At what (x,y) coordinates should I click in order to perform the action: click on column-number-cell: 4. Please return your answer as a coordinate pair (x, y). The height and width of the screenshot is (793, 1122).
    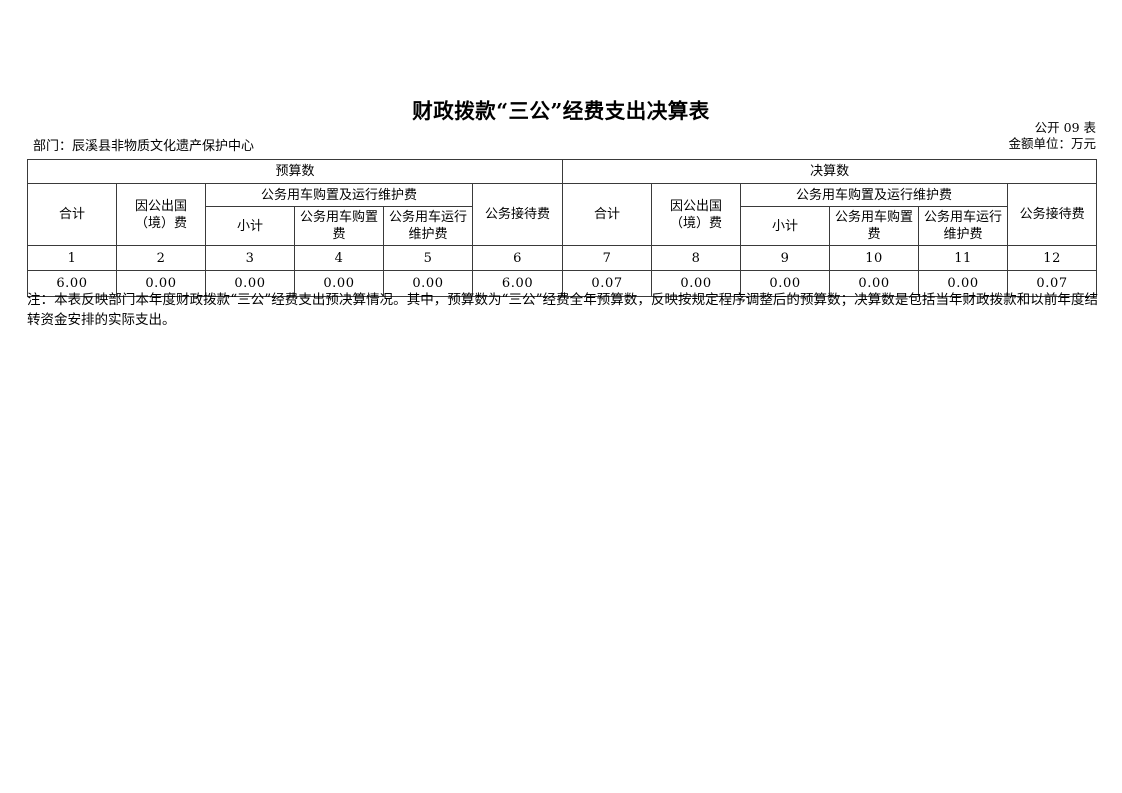
    Looking at the image, I should click on (339, 258).